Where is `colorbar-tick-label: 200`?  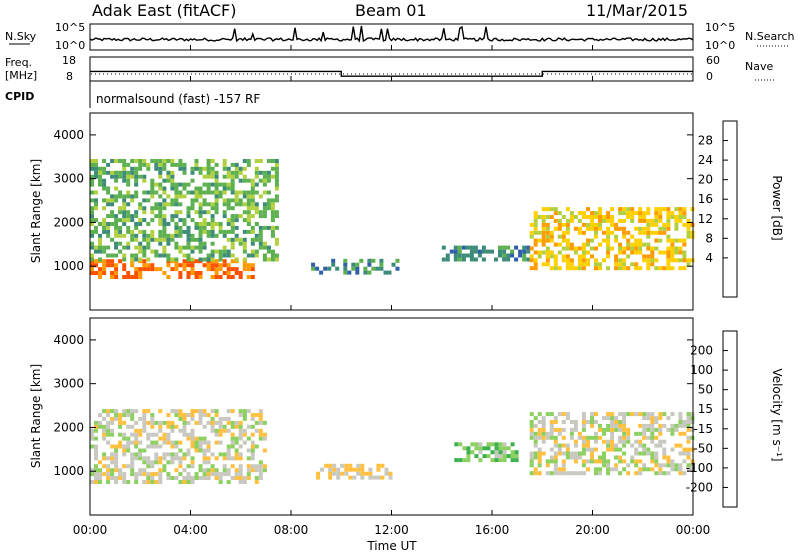
colorbar-tick-label: 200 is located at coordinates (701, 351).